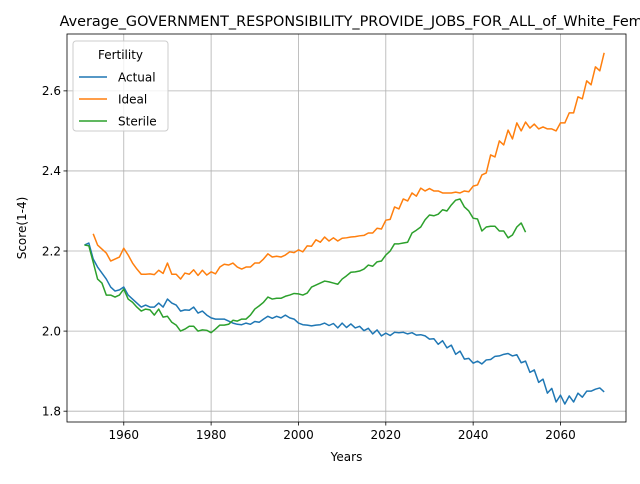  I want to click on legend-items: Actual Ideal Sterile, so click(118, 99).